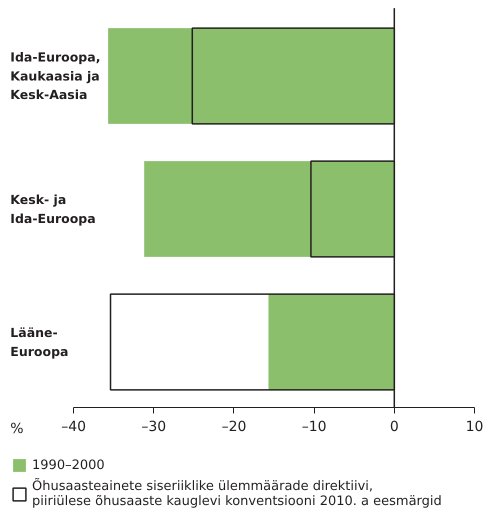 This screenshot has width=495, height=524. Describe the element at coordinates (475, 427) in the screenshot. I see `x-tick-label: 10` at that location.